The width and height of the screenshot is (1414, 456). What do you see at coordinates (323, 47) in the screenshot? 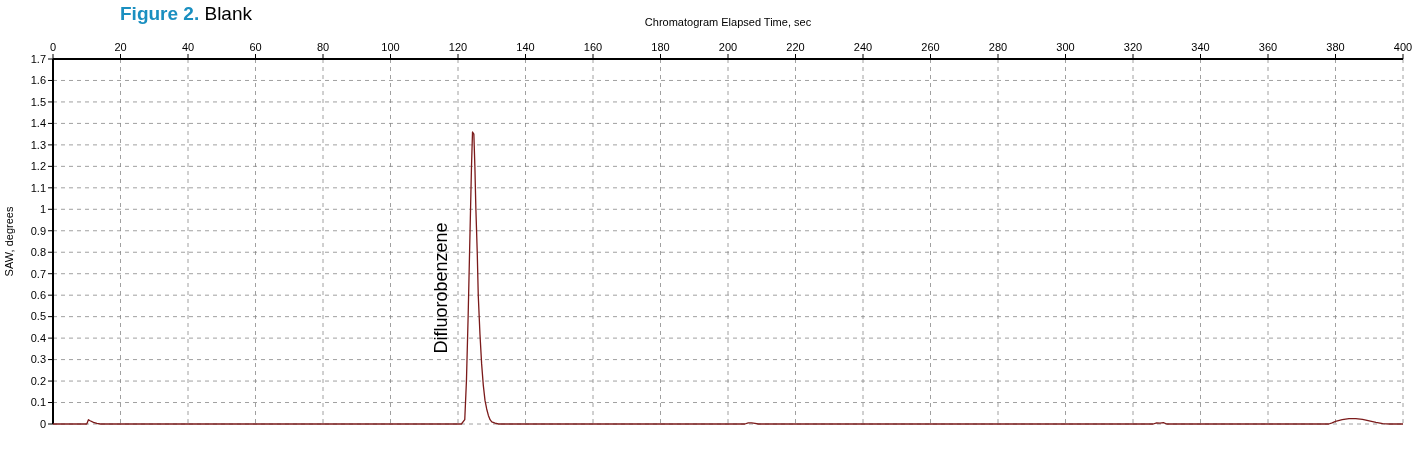
I see `x-tick-label: 80` at bounding box center [323, 47].